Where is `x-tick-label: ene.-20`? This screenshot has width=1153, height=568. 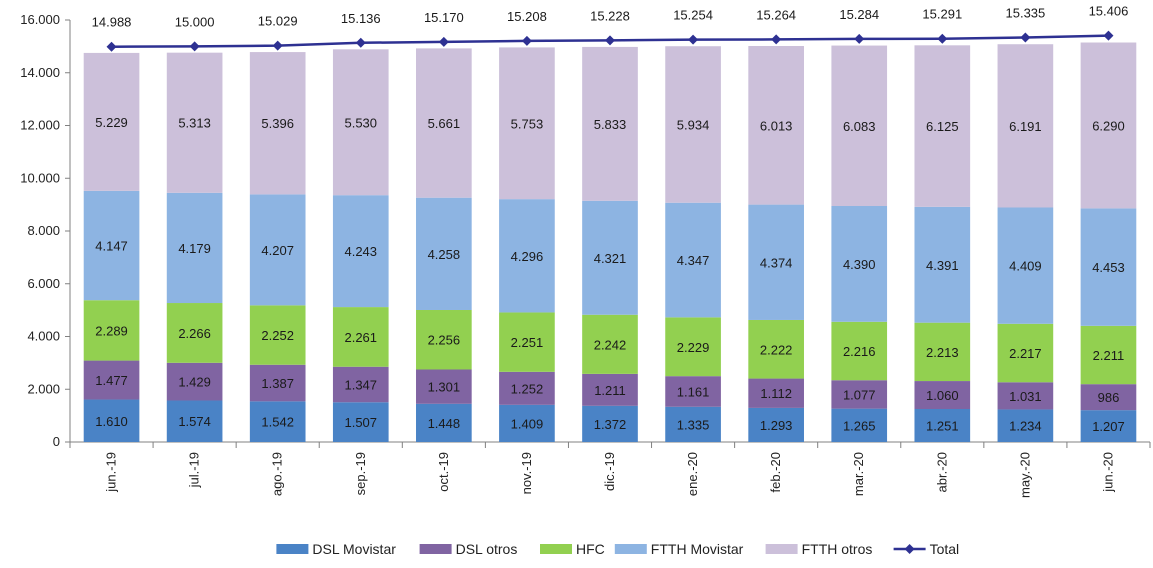
x-tick-label: ene.-20 is located at coordinates (692, 474).